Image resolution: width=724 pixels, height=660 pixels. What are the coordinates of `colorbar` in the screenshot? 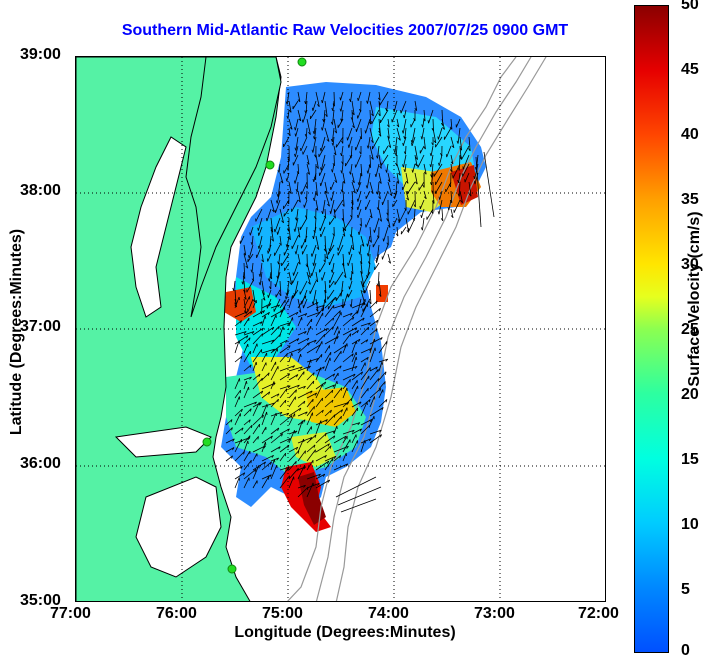 It's located at (651, 329).